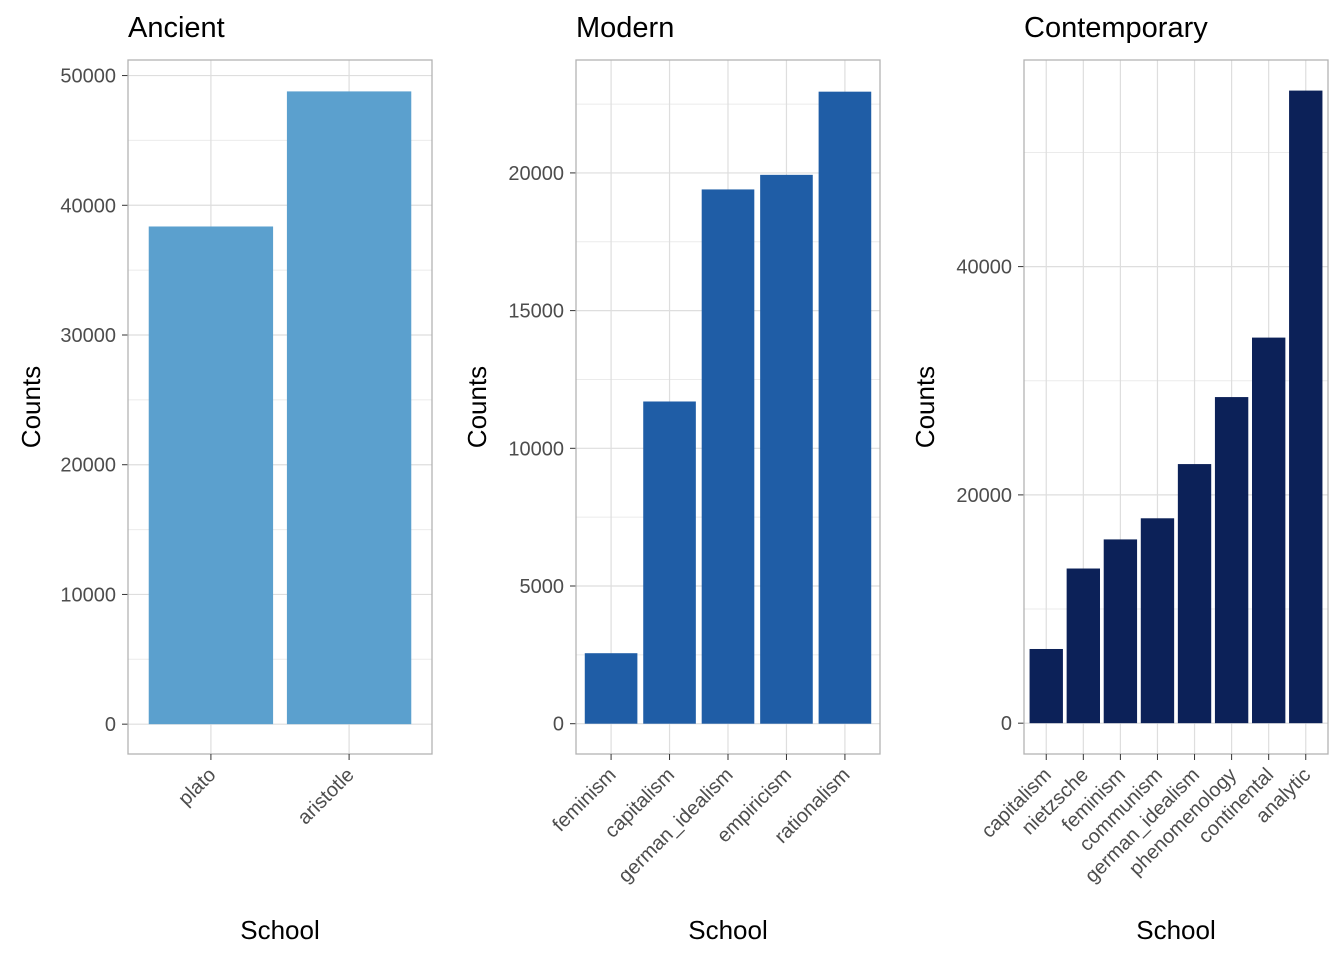  Describe the element at coordinates (786, 449) in the screenshot. I see `bar-empiricism` at that location.